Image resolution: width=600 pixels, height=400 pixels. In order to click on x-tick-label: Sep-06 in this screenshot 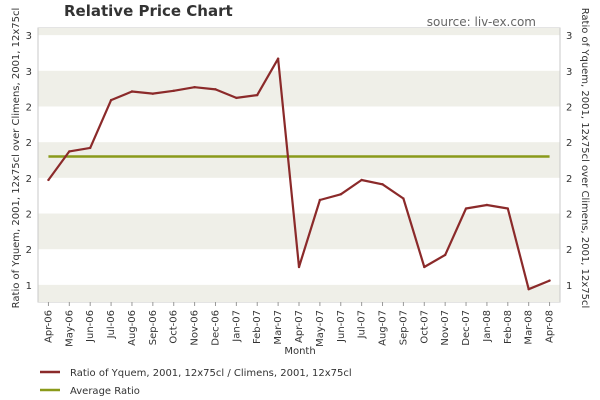, I will do `click(153, 327)`.